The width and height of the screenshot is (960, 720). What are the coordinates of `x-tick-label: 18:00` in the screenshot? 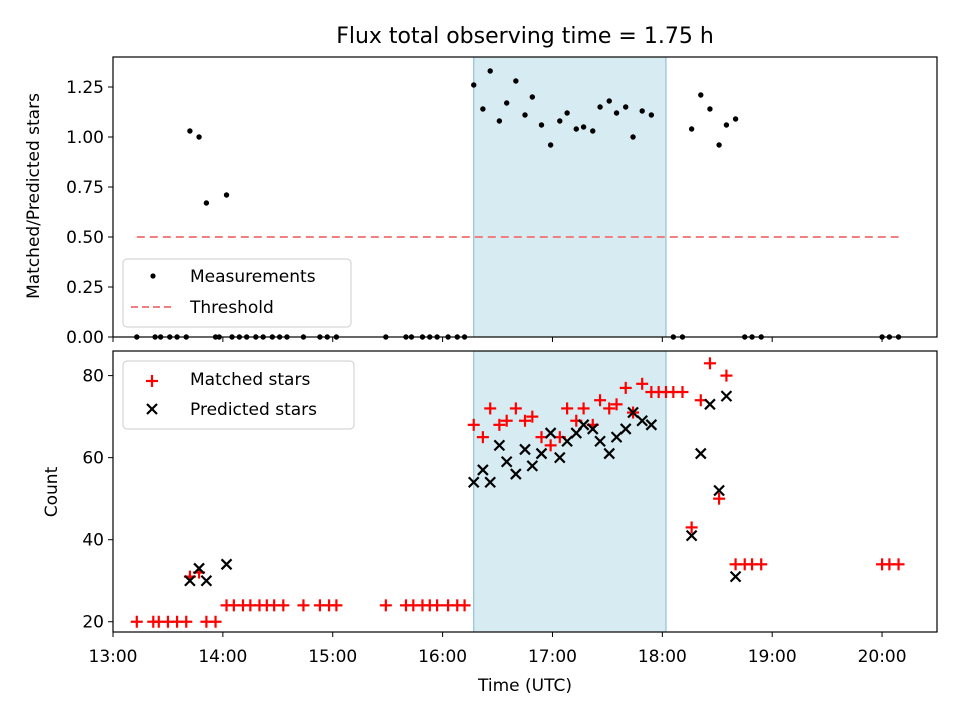 It's located at (662, 657).